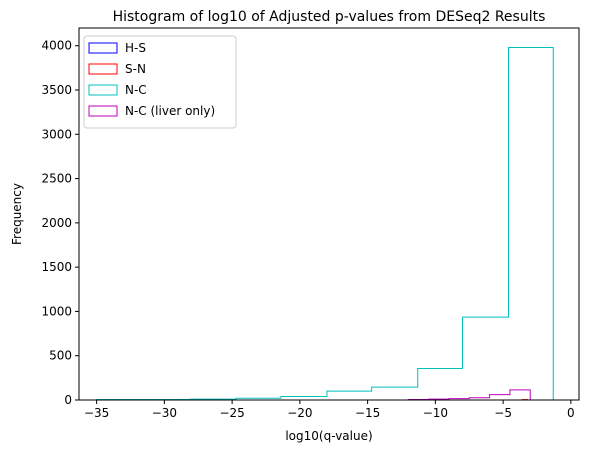 The width and height of the screenshot is (591, 453). Describe the element at coordinates (367, 413) in the screenshot. I see `x-tick-label: −15` at that location.